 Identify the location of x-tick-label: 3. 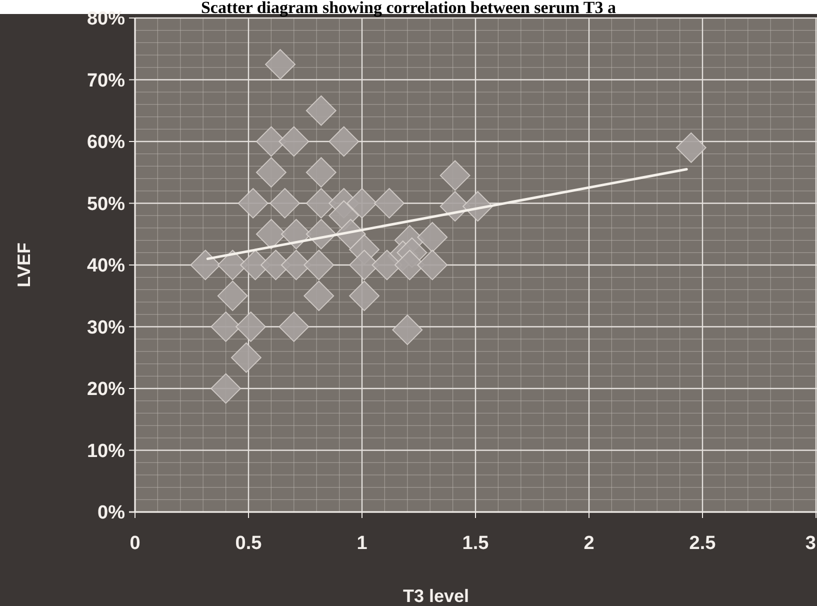
(810, 543).